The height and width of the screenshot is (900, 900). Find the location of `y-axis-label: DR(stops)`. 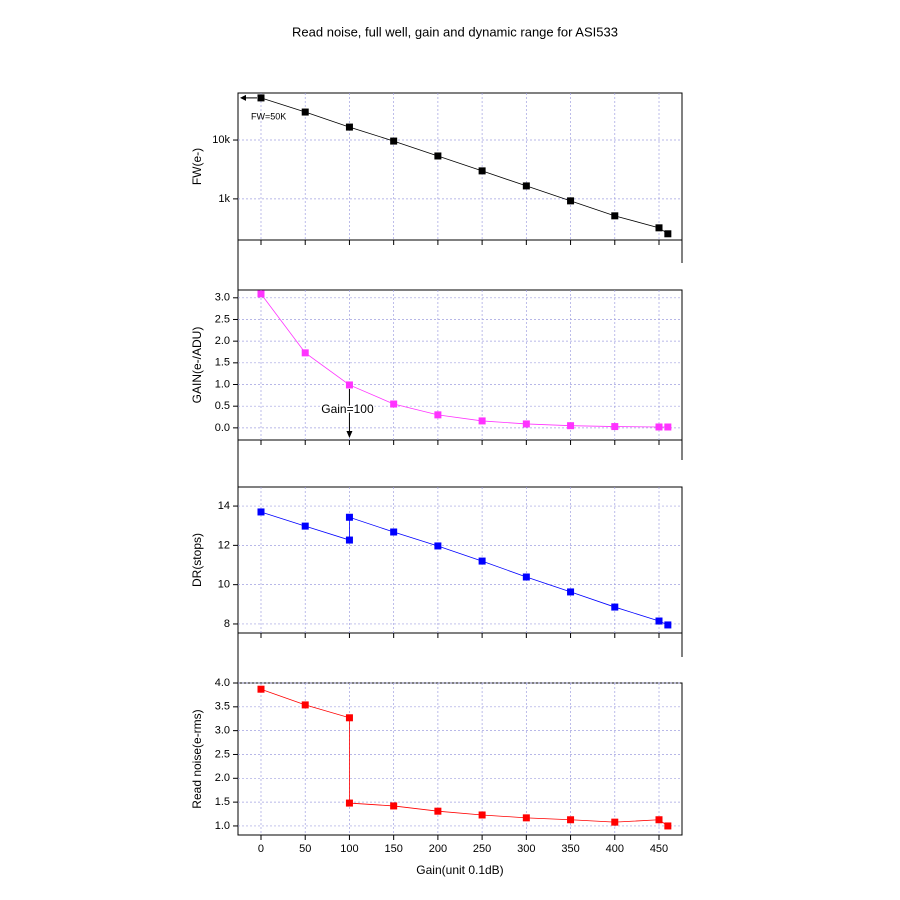

y-axis-label: DR(stops) is located at coordinates (197, 560).